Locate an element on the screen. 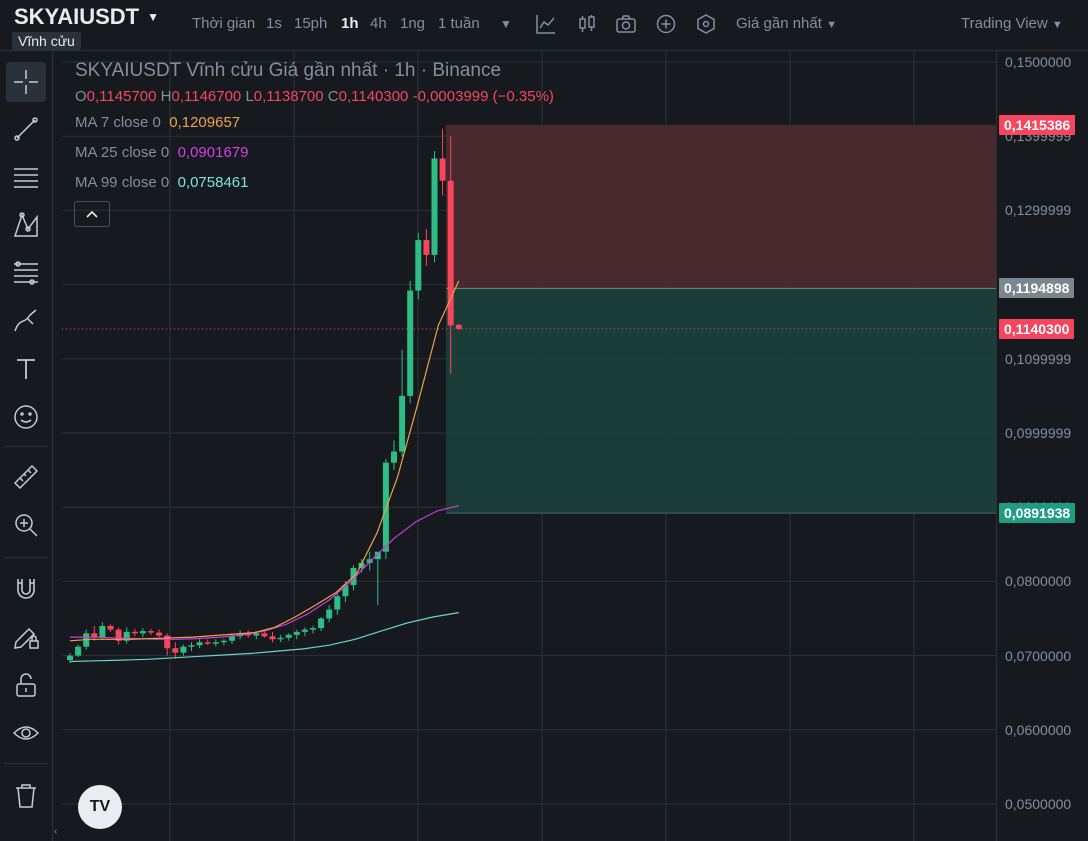 Image resolution: width=1088 pixels, height=841 pixels. more-timeframes-icon: ▼ is located at coordinates (506, 24).